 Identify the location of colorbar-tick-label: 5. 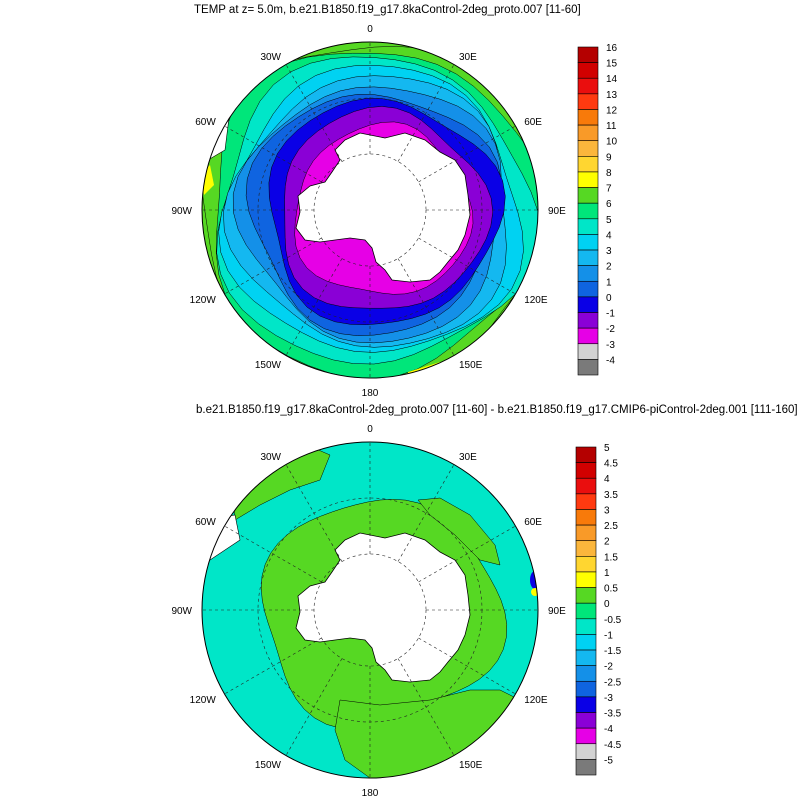
(609, 220).